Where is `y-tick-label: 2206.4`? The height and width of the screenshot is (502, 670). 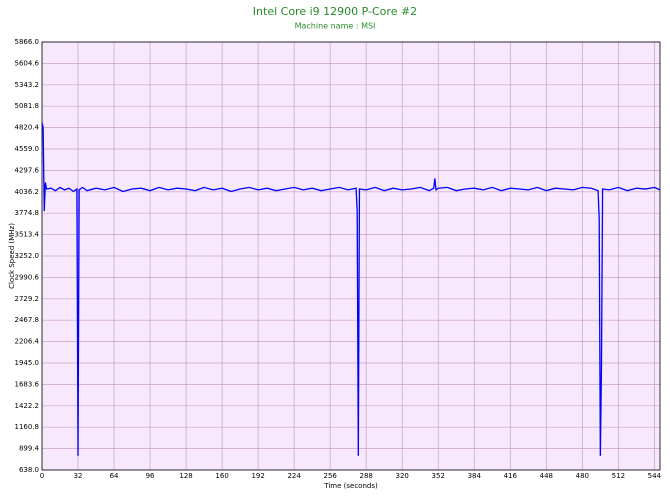
y-tick-label: 2206.4 is located at coordinates (27, 342).